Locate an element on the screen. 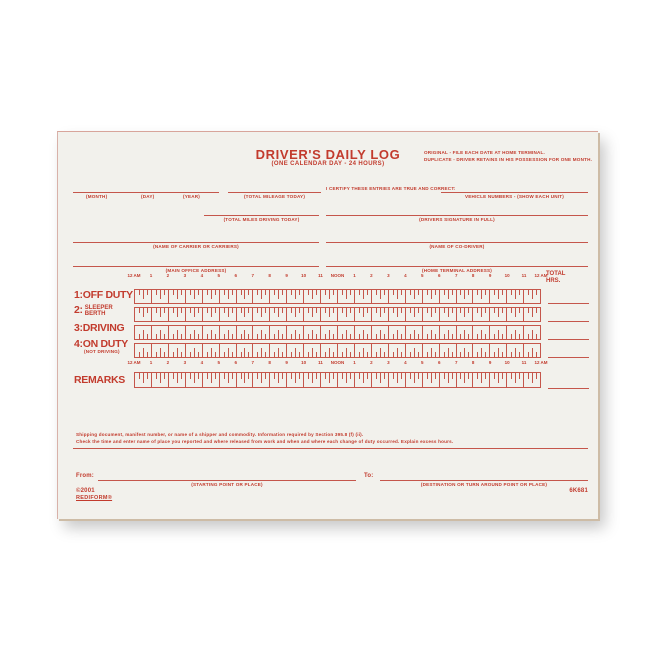 The width and height of the screenshot is (650, 650). row-label-off-duty: 1:OFF DUTY is located at coordinates (103, 295).